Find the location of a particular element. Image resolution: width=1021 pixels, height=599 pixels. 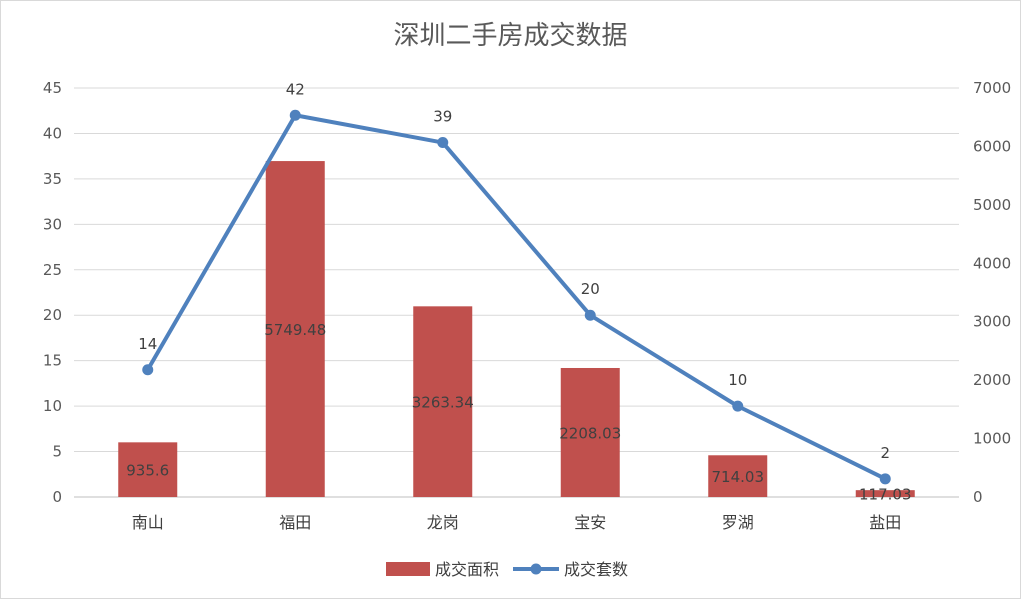

left-tick-label: 25 is located at coordinates (52, 270).